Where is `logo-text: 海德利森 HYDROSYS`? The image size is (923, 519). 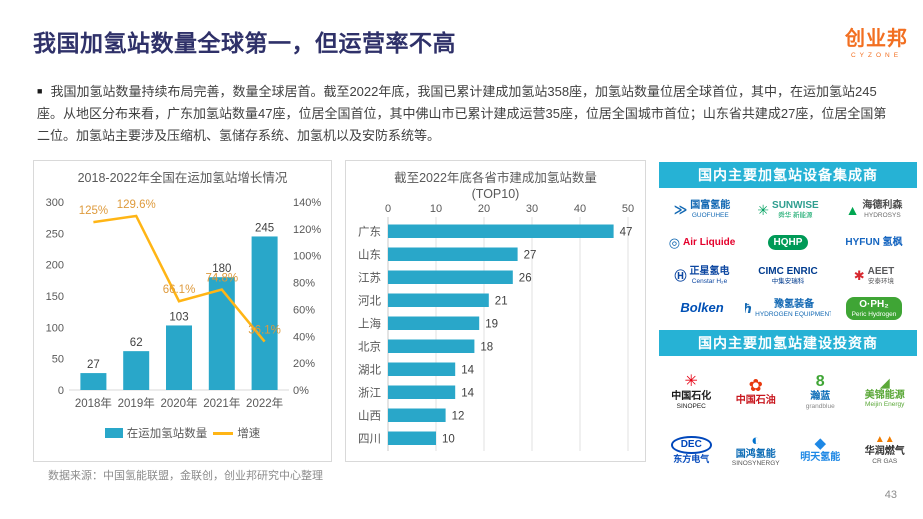
logo-text: 海德利森 HYDROSYS is located at coordinates (882, 209).